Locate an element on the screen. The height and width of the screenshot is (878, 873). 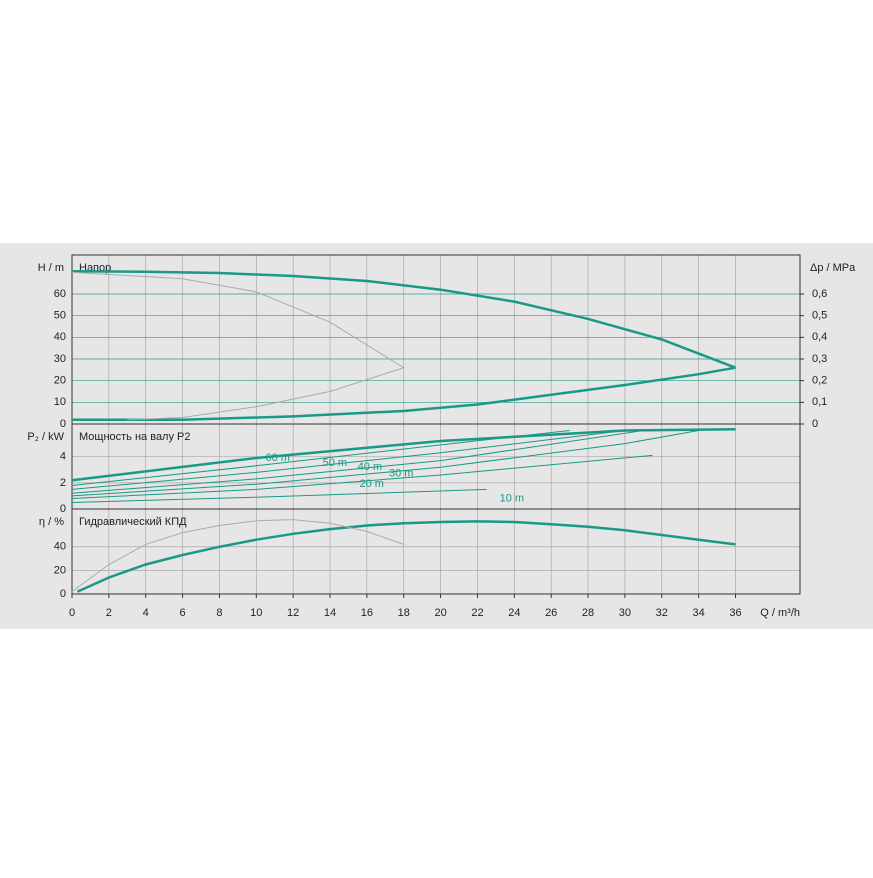
x-tick-label: 10 is located at coordinates (256, 613).